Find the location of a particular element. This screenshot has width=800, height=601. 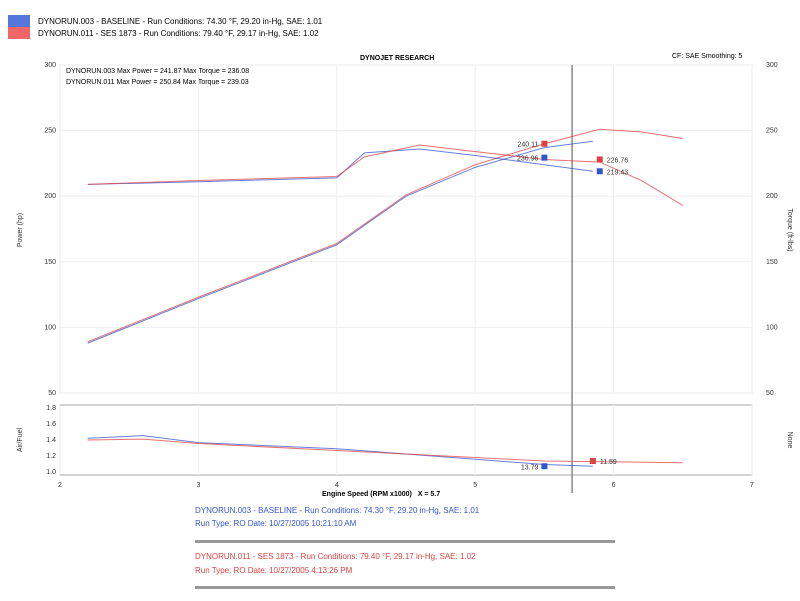

y-tick-label-lower: 1.2 is located at coordinates (51, 456).